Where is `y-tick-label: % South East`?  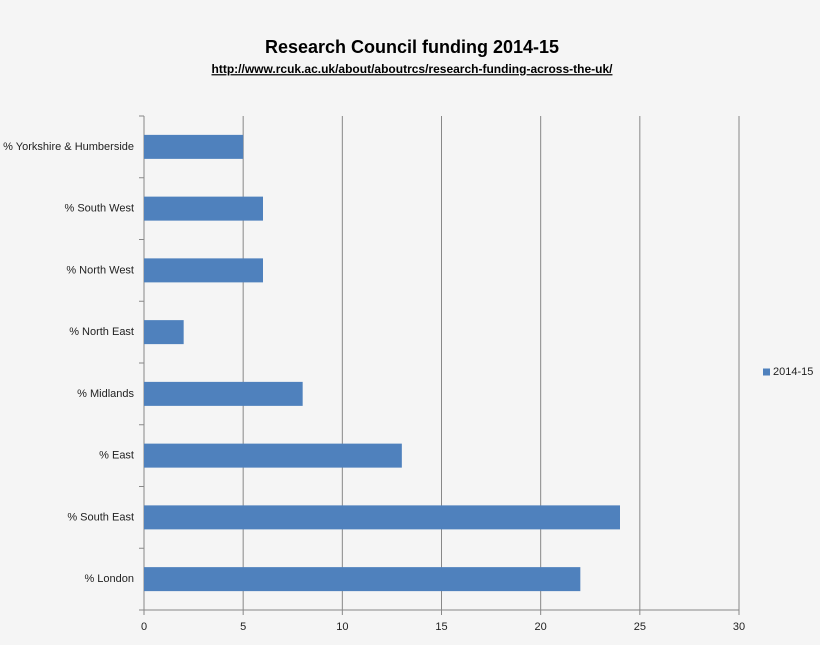 y-tick-label: % South East is located at coordinates (100, 517).